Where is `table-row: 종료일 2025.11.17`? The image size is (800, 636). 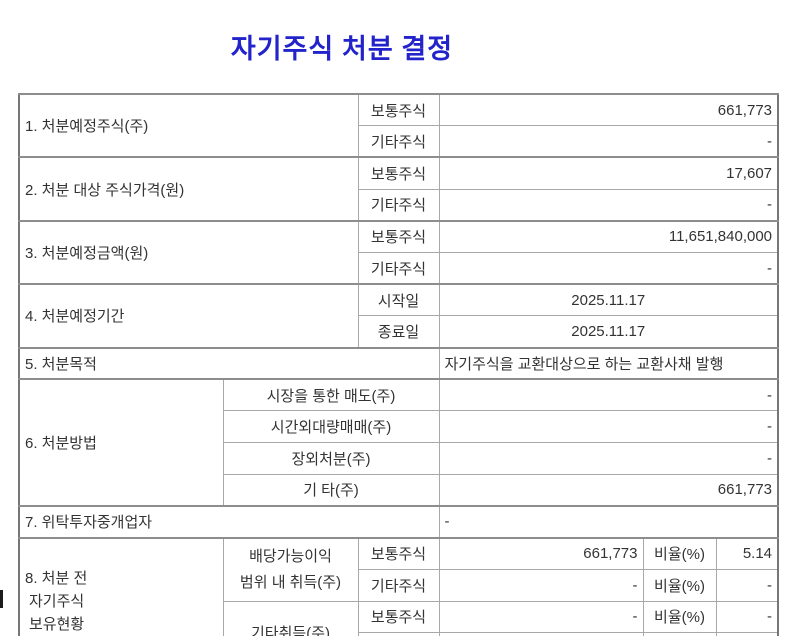 table-row: 종료일 2025.11.17 is located at coordinates (399, 331).